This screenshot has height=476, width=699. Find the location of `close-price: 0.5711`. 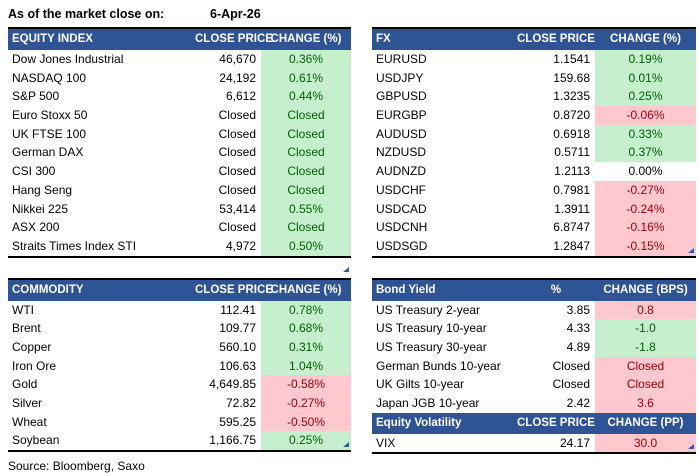

close-price: 0.5711 is located at coordinates (572, 152).